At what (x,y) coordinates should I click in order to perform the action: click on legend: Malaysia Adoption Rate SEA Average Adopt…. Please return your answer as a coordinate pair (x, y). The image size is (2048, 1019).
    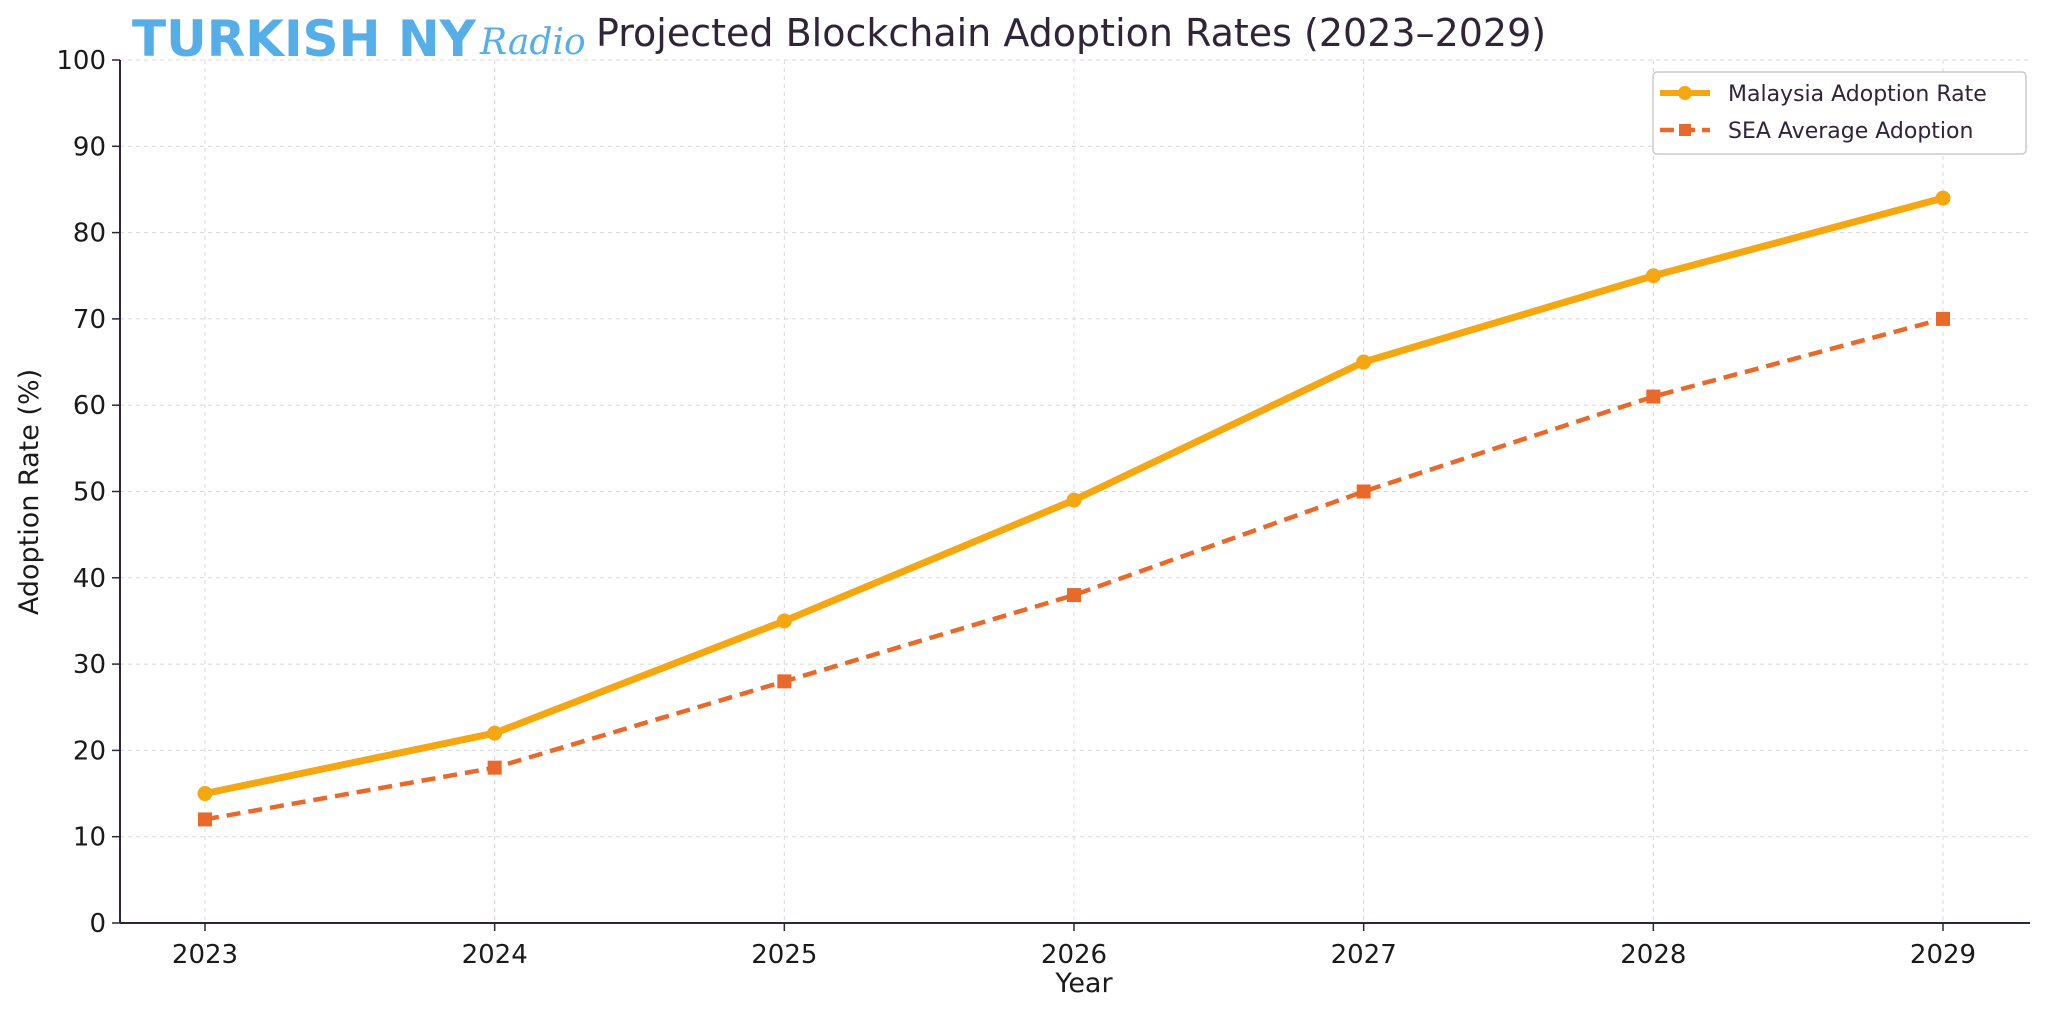
    Looking at the image, I should click on (1839, 113).